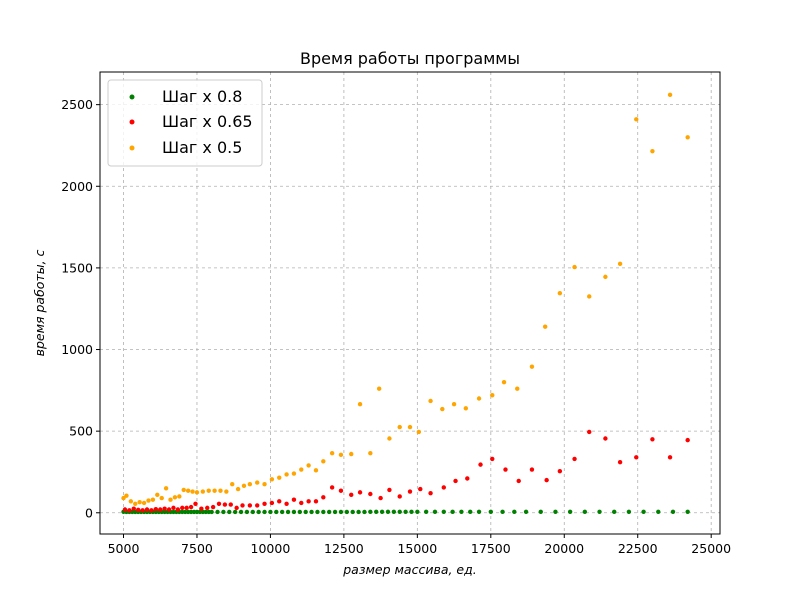 This screenshot has width=800, height=600. I want to click on legend: Шаг x 0.8 Шаг x 0.65 Шаг x 0.5, so click(185, 123).